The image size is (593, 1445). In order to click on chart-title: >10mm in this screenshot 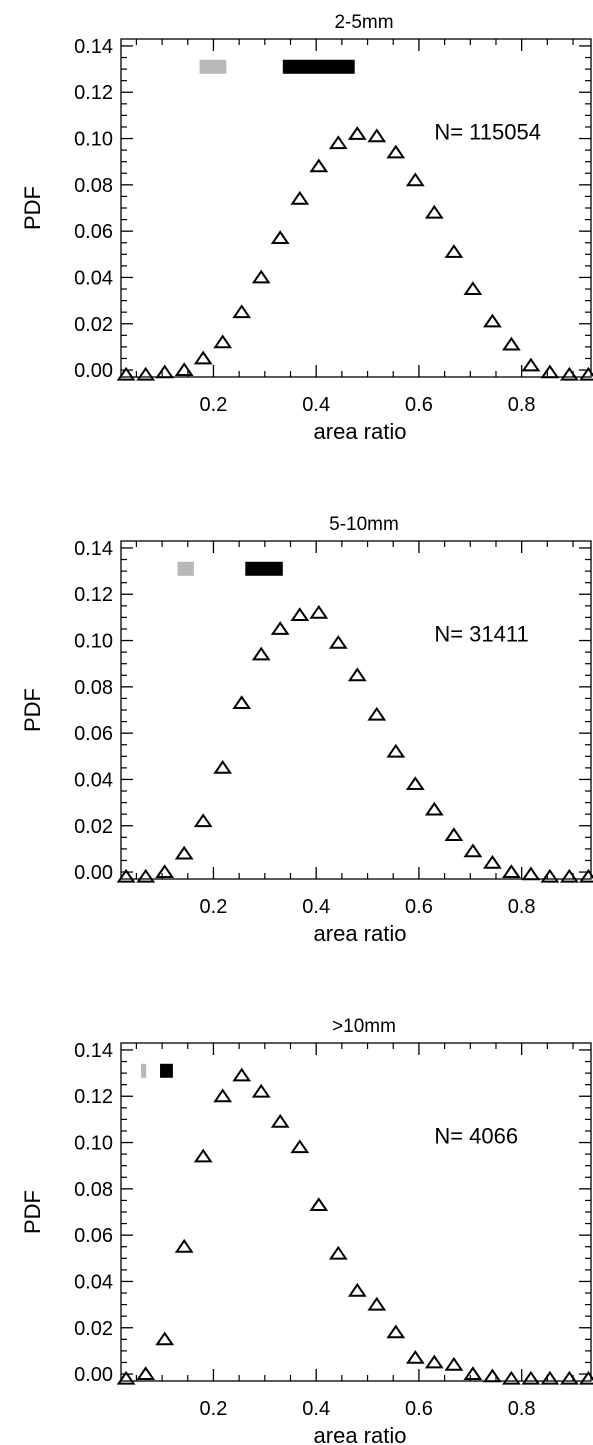, I will do `click(364, 1026)`.